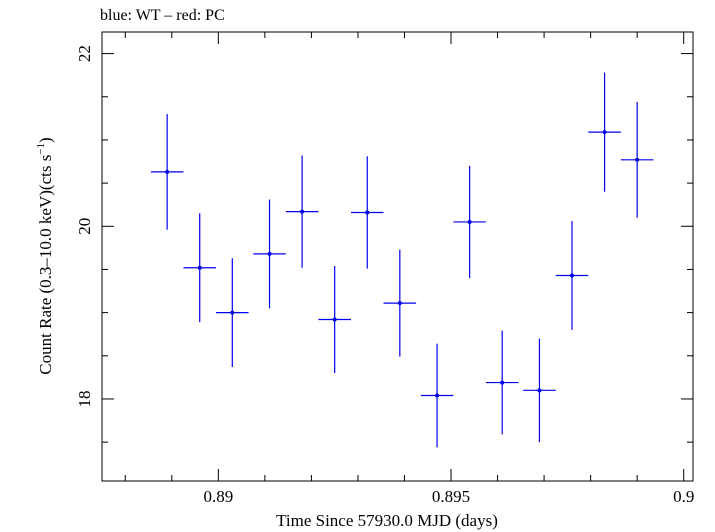  I want to click on y-axis-label-exponent: −1, so click(41, 149).